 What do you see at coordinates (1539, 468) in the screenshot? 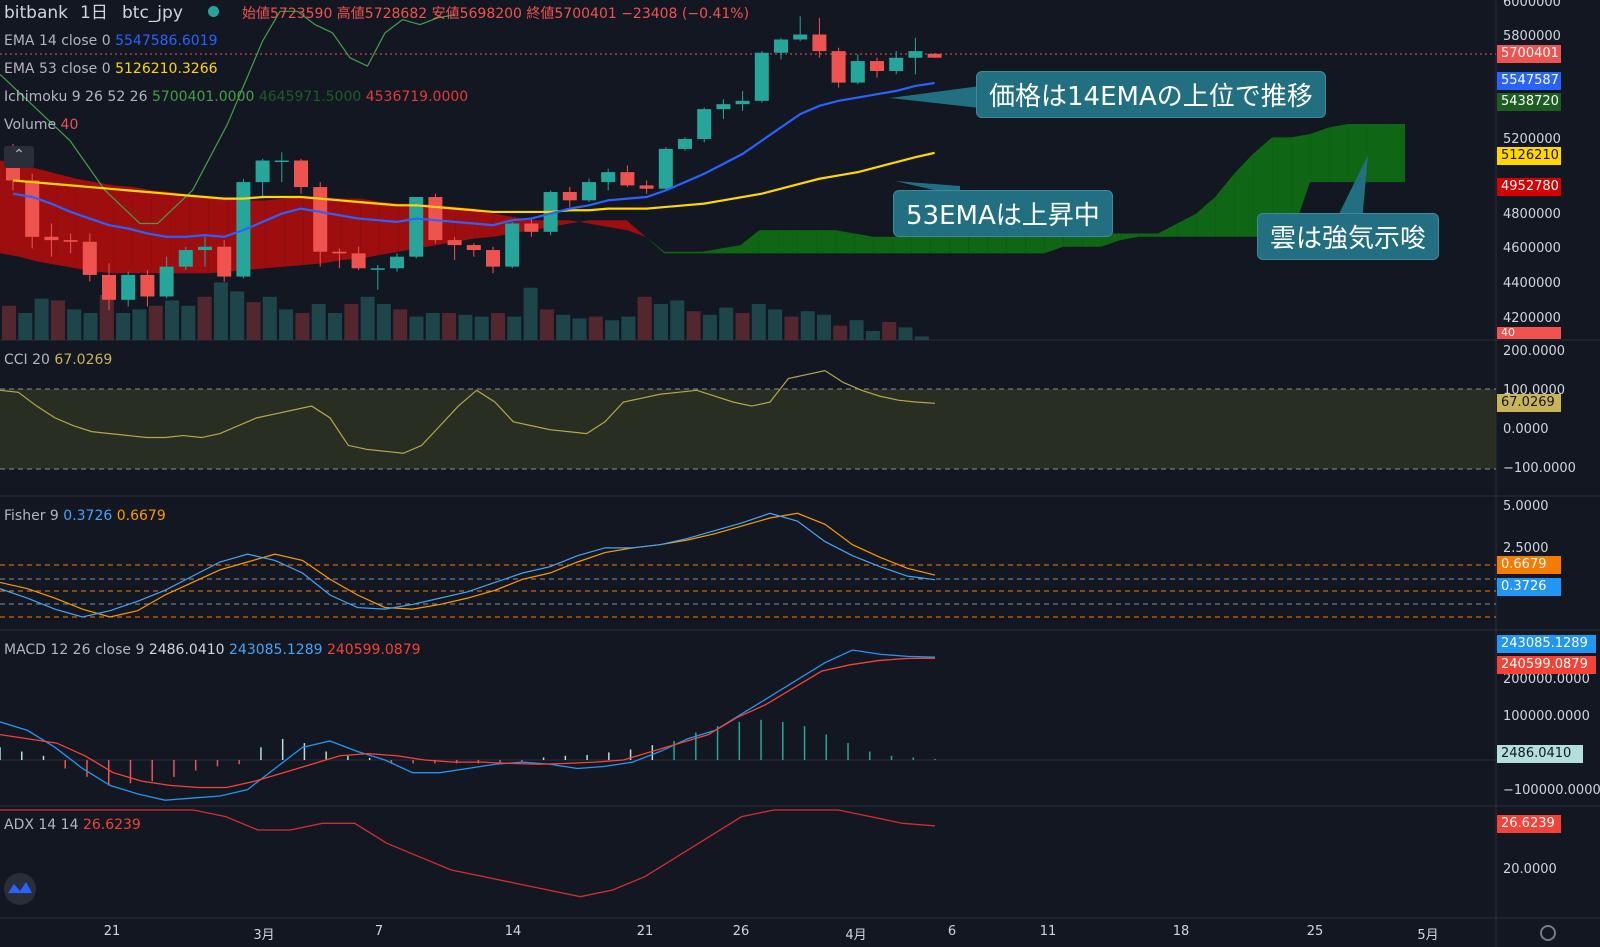
I see `cci-tick: −100.0000` at bounding box center [1539, 468].